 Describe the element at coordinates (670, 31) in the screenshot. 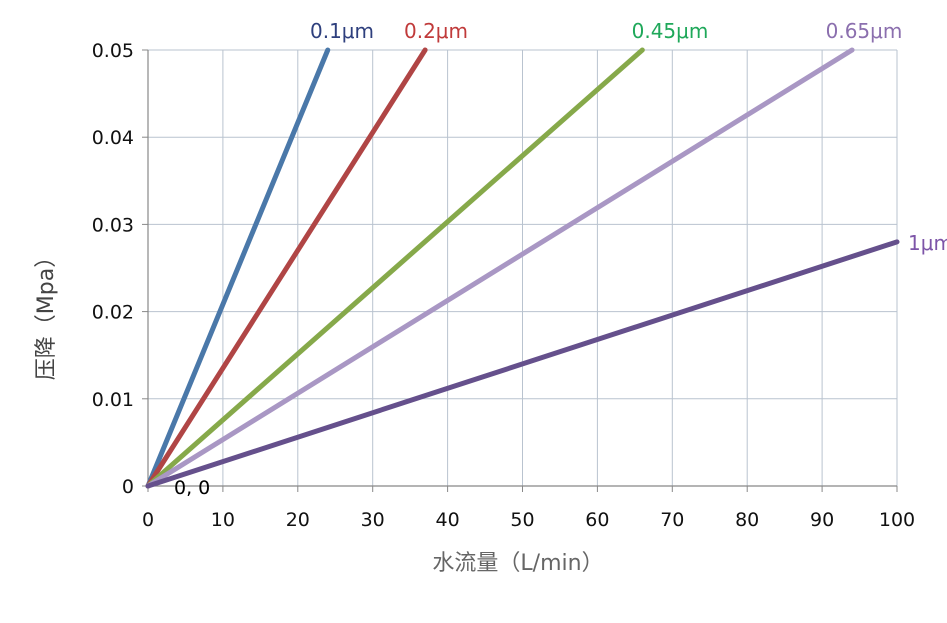

I see `series-label-2: 0.45μm` at that location.